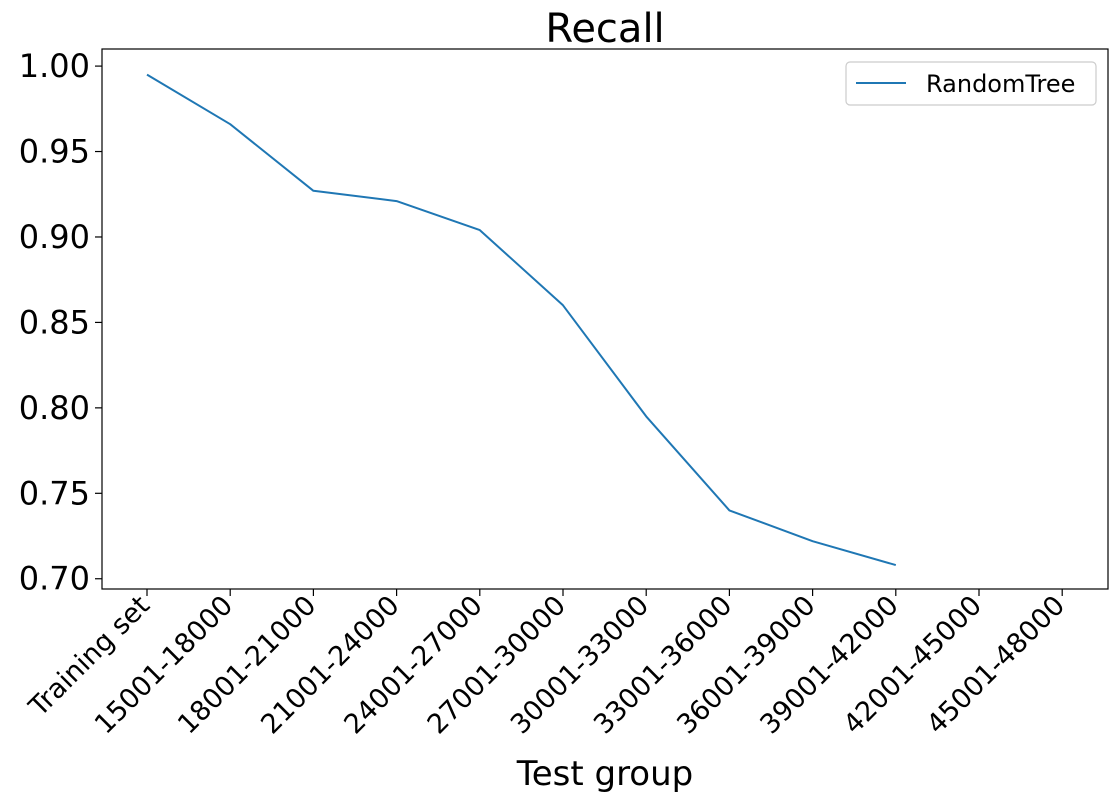 The width and height of the screenshot is (1118, 800). Describe the element at coordinates (54, 493) in the screenshot. I see `y-tick-label: 0.75` at that location.